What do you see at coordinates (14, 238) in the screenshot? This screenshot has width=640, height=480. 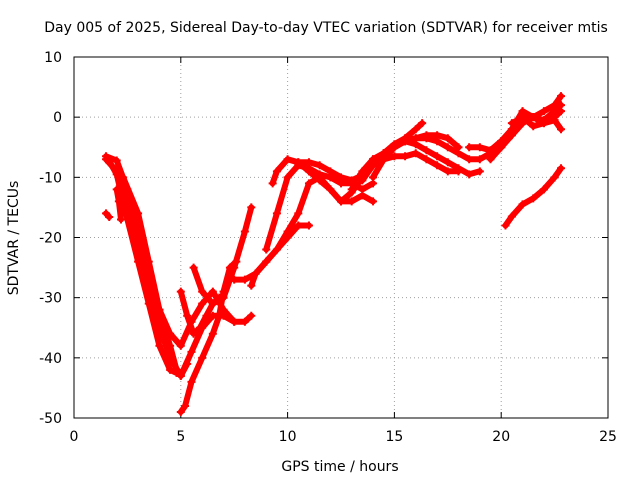 I see `y-axis-label: SDTVAR / TECUs` at bounding box center [14, 238].